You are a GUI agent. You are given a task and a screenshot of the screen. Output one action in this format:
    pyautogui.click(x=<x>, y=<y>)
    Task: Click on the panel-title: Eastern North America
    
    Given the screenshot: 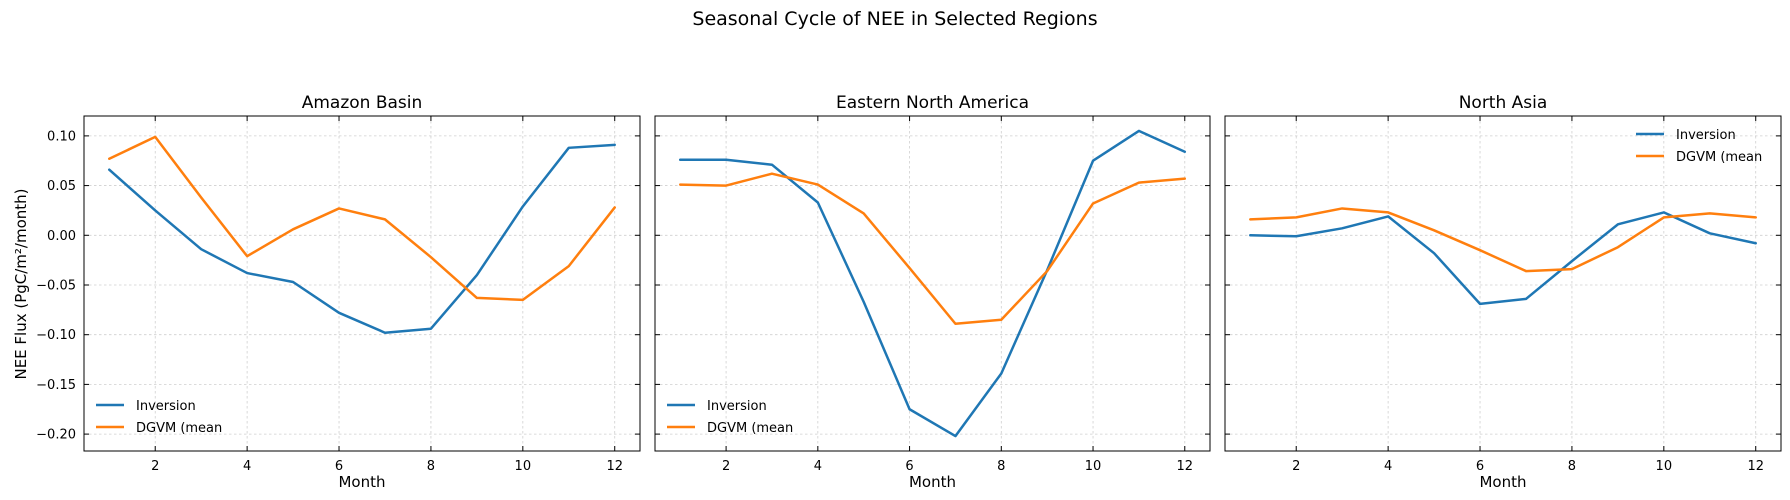 What is the action you would take?
    pyautogui.click(x=932, y=103)
    